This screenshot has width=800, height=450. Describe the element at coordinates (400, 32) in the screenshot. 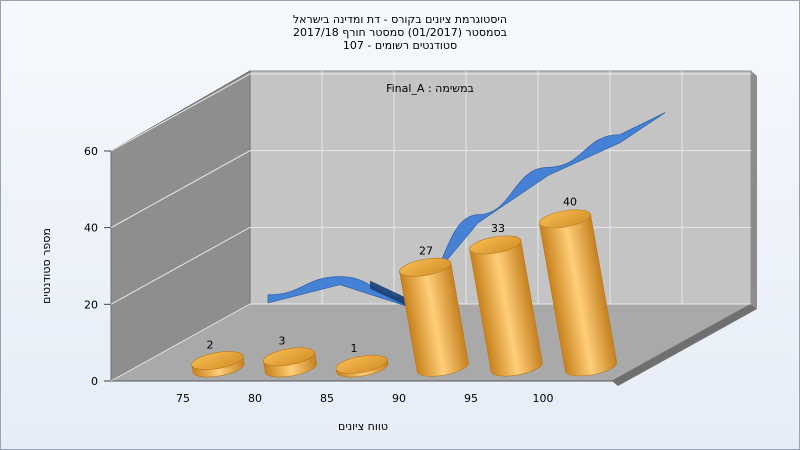

I see `chart-title-line-2: בסמסטר (01/2017) סמסטר חורף 2017/18` at that location.